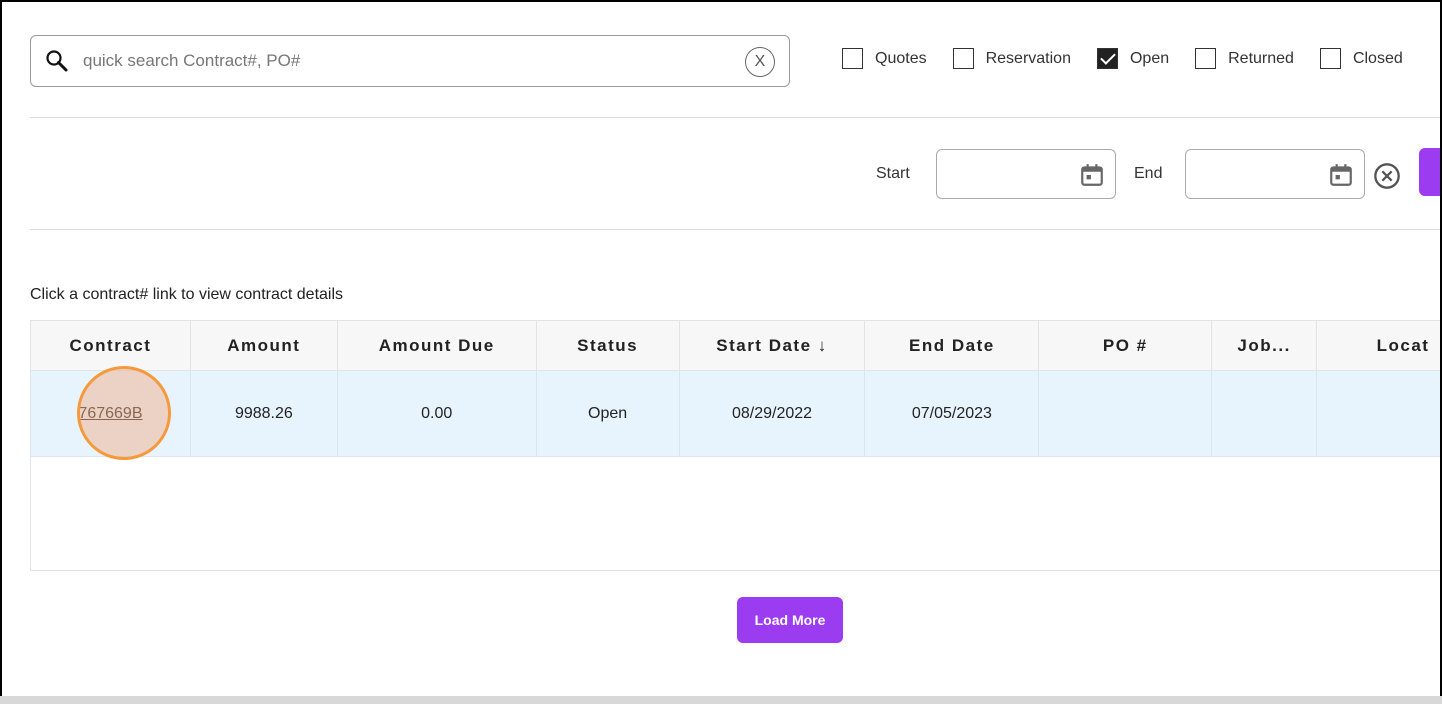  I want to click on cell-location, so click(1378, 413).